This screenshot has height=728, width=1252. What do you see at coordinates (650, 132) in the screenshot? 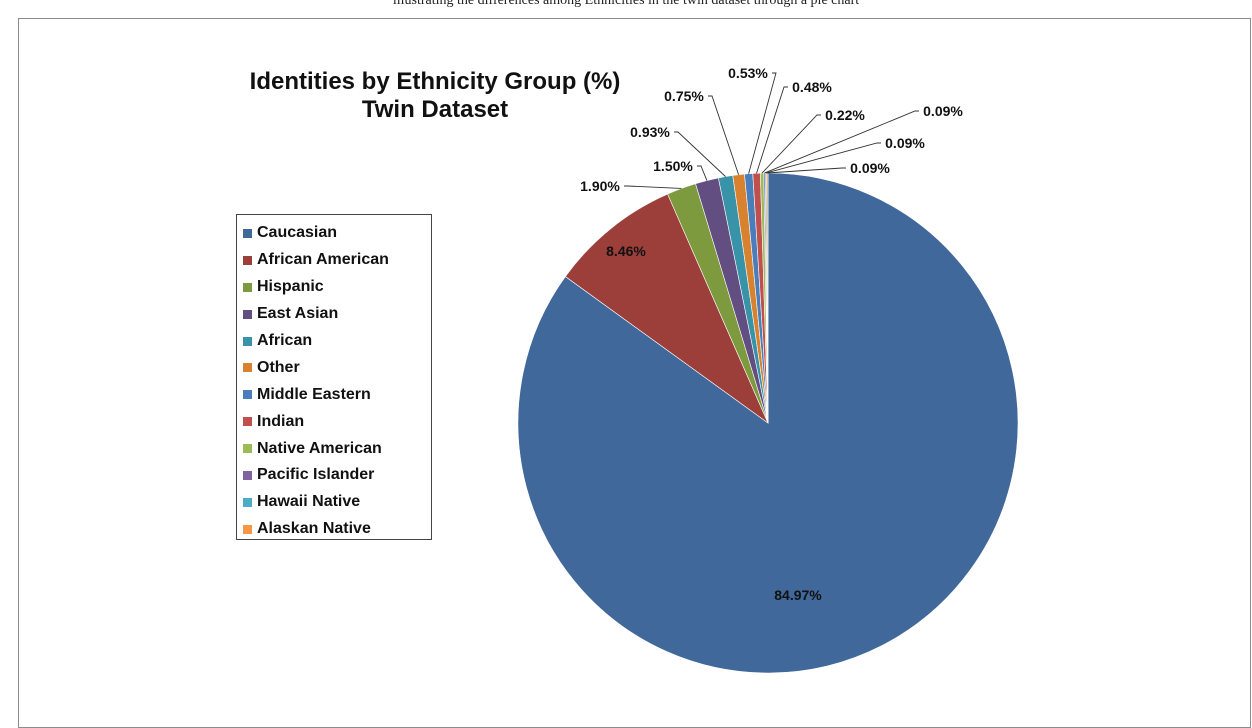
I see `data-label-african: 0.93%` at bounding box center [650, 132].